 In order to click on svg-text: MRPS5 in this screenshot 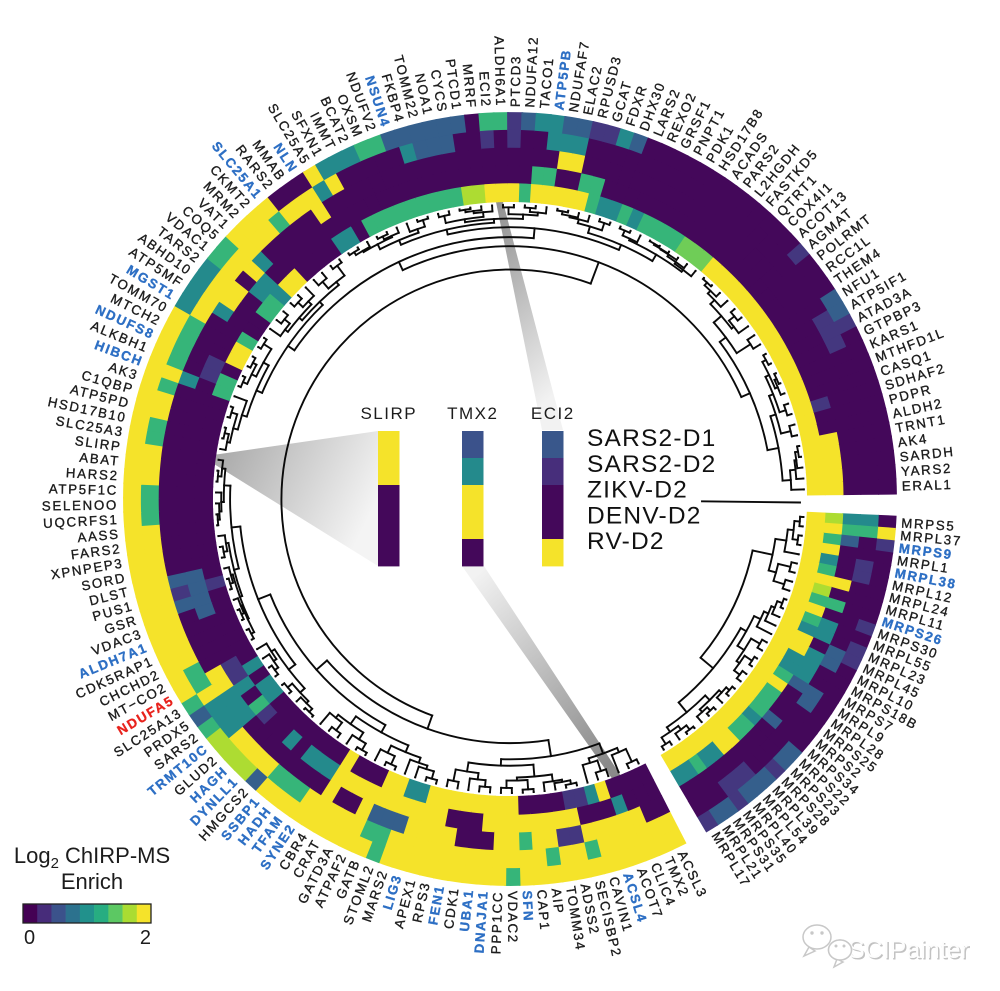, I will do `click(928, 525)`.